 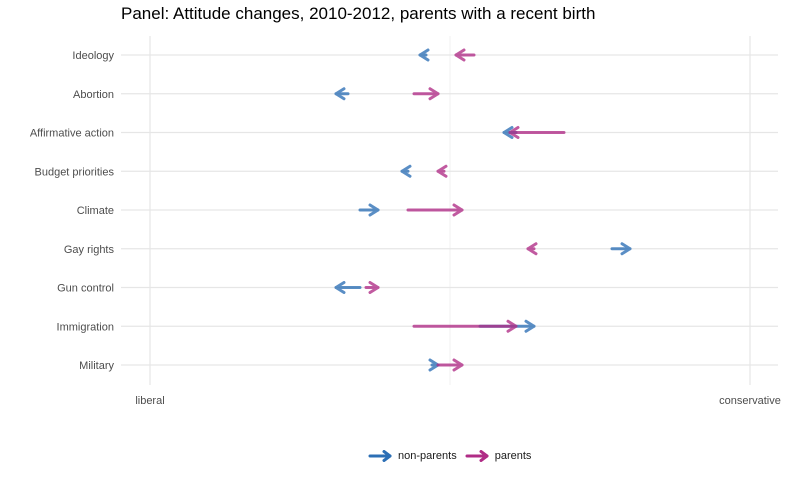 What do you see at coordinates (372, 287) in the screenshot?
I see `arrow-parents-gun-control` at bounding box center [372, 287].